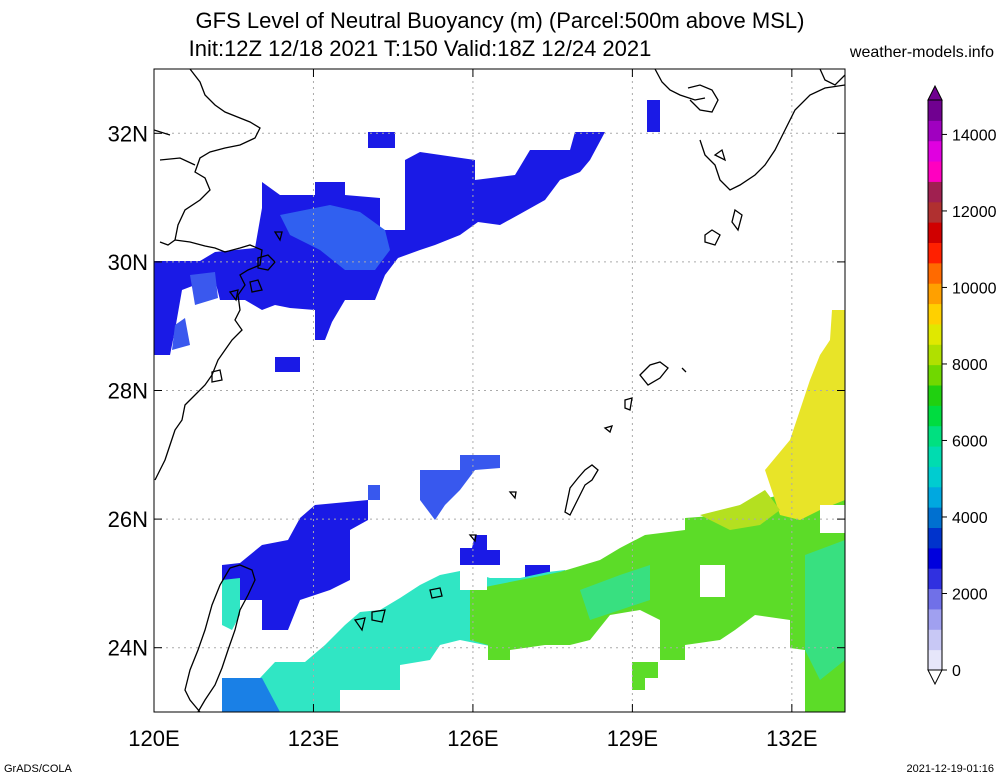 This screenshot has width=1000, height=779. Describe the element at coordinates (287, 364) in the screenshot. I see `blue-small-square` at that location.